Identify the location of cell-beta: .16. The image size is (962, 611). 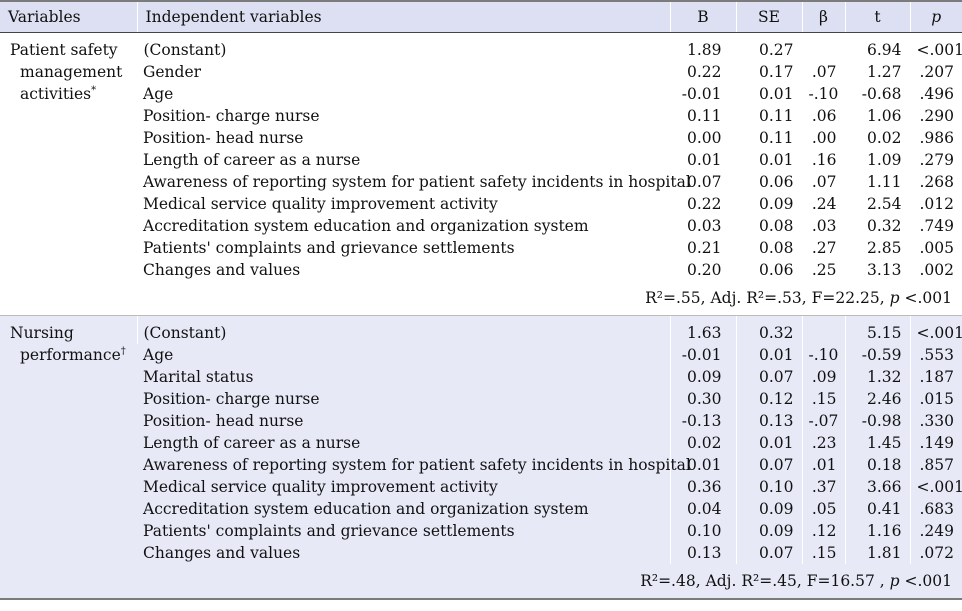
(823, 160).